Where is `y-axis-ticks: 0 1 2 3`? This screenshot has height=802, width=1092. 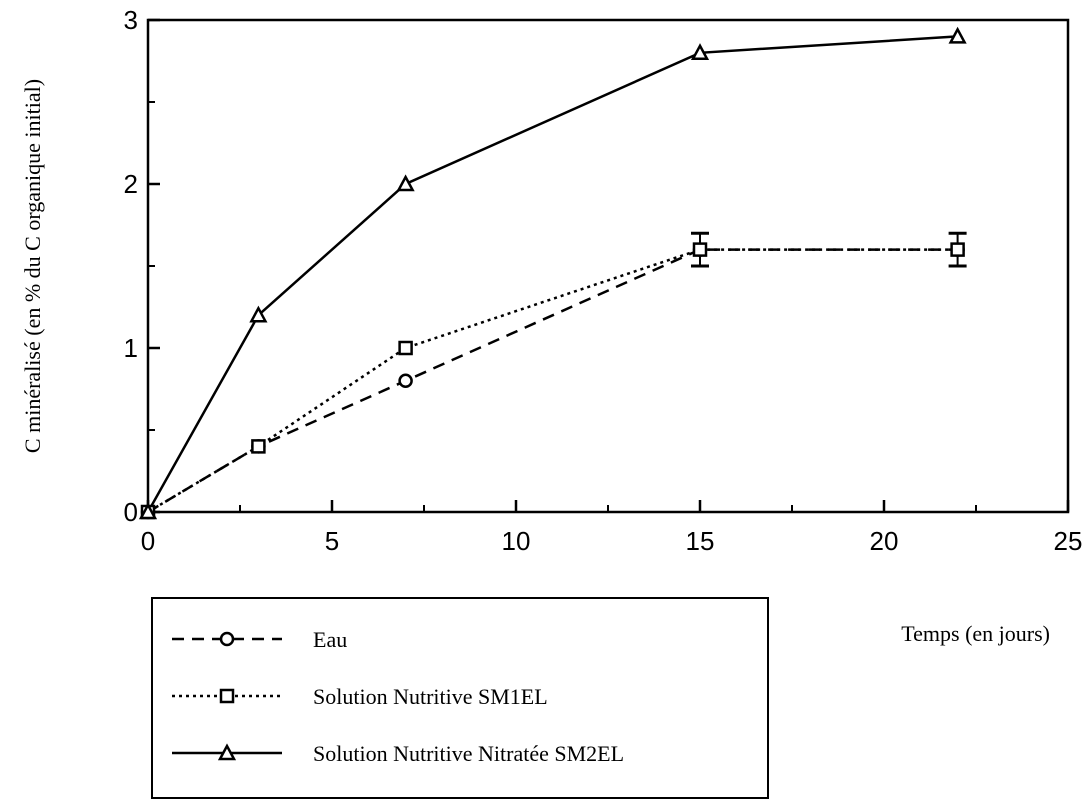
y-axis-ticks: 0 1 2 3 is located at coordinates (142, 266).